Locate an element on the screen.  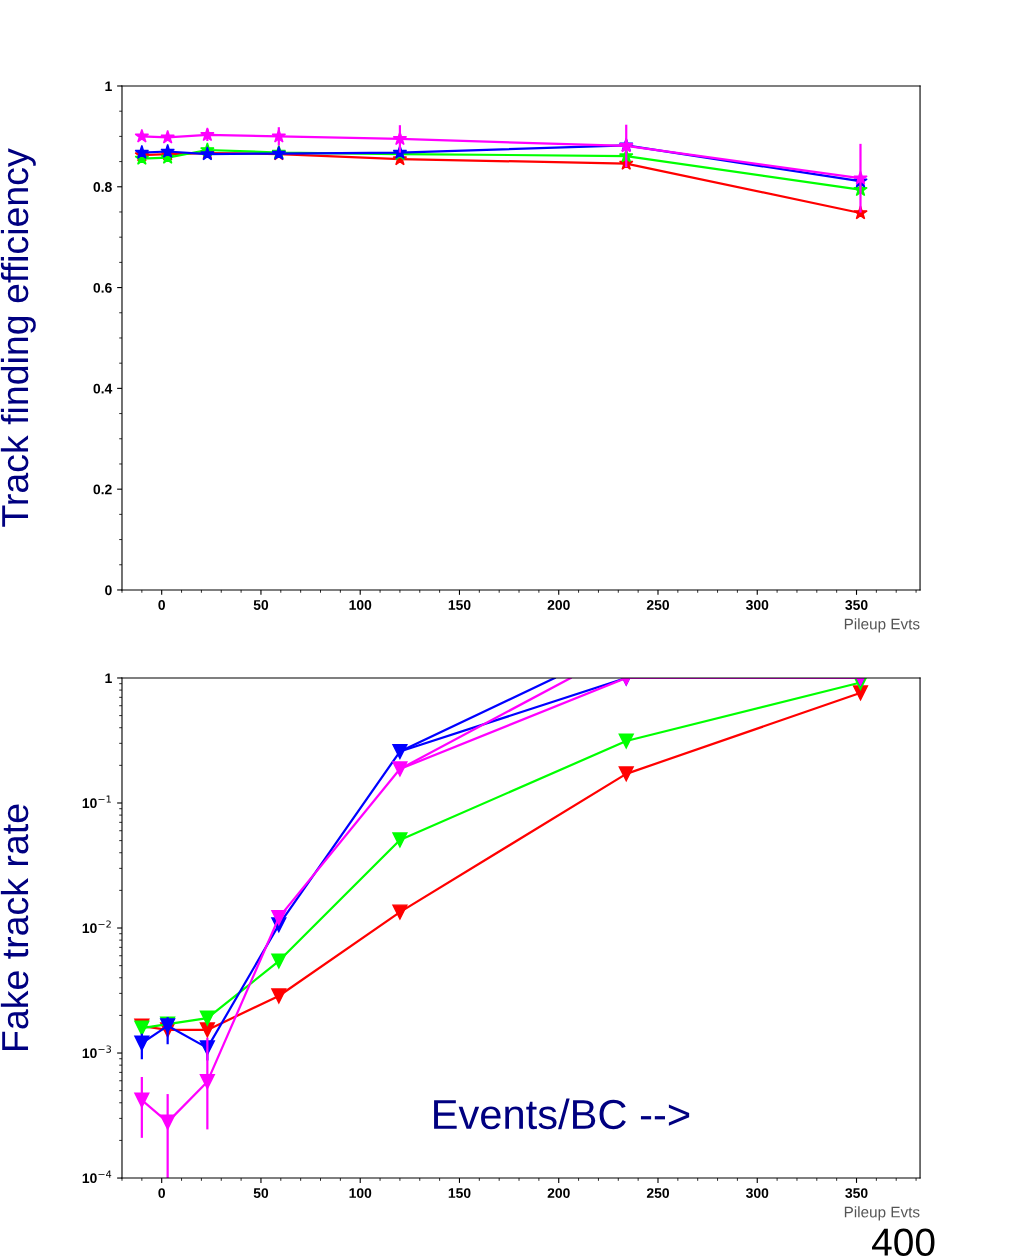
y-tick-label: 0.8 is located at coordinates (102, 187).